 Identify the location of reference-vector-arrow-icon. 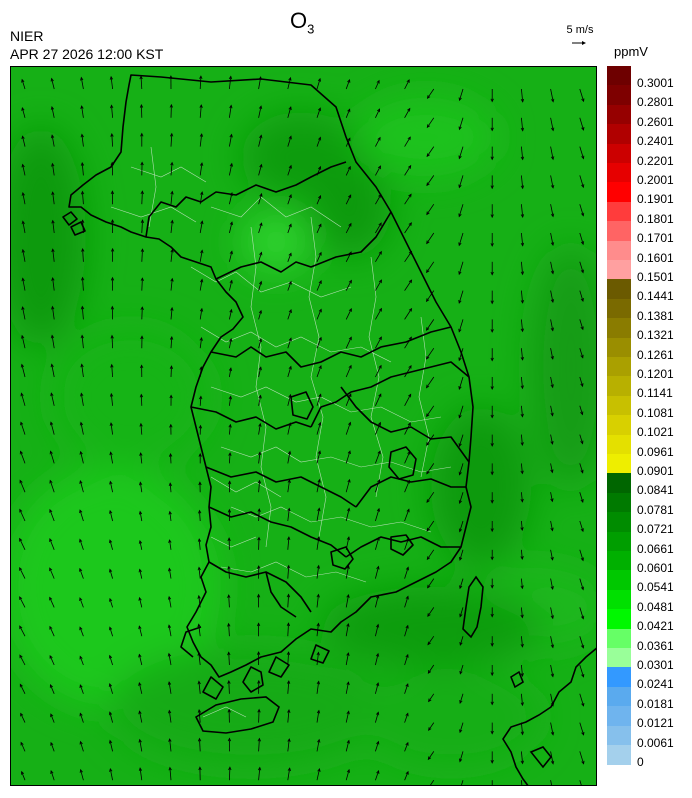
(579, 43).